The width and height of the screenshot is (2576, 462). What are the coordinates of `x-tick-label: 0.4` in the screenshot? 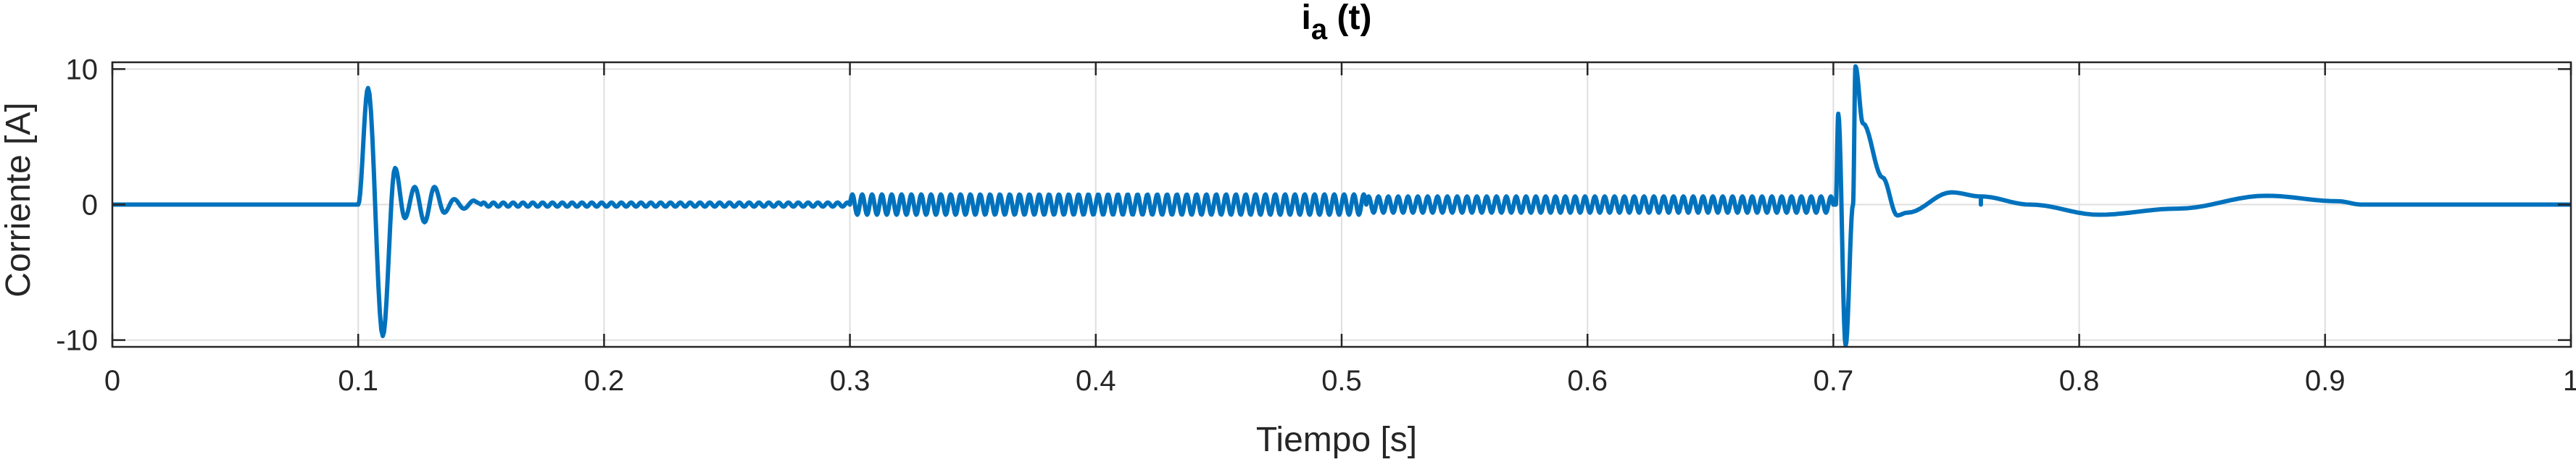 It's located at (1096, 381).